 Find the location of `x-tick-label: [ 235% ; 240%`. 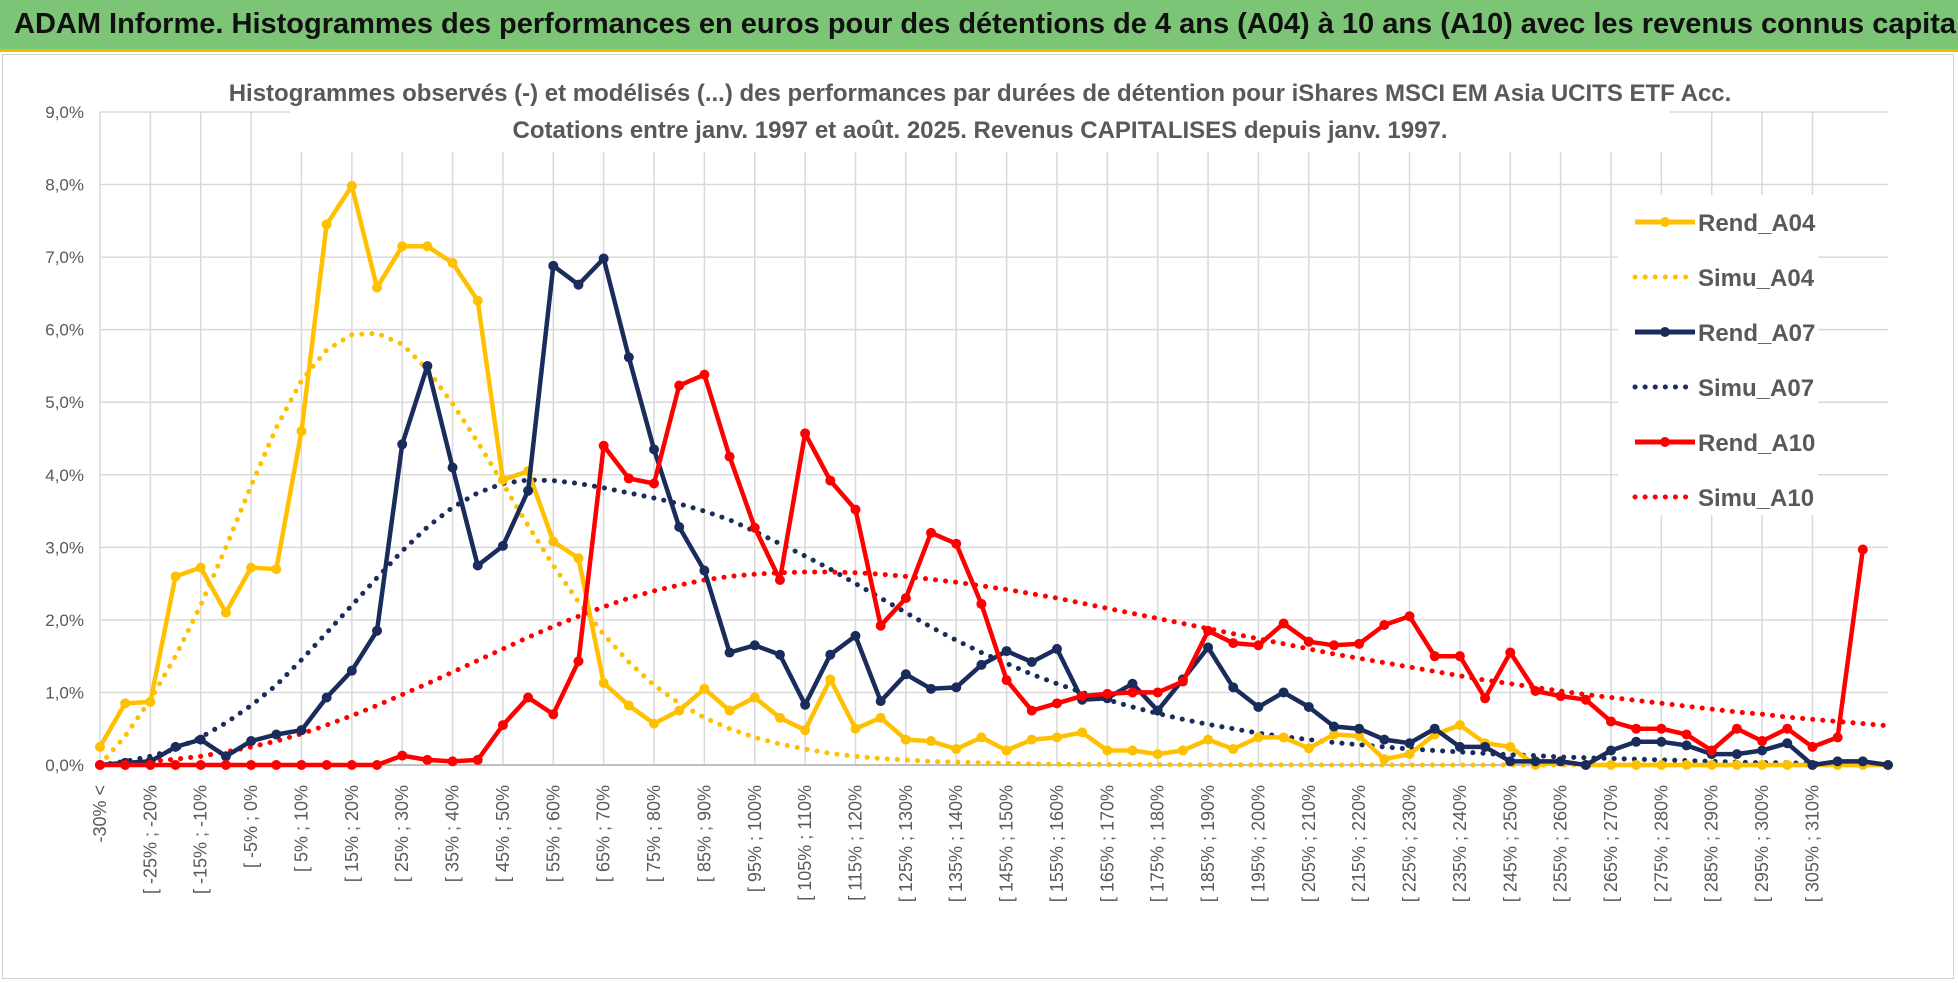

x-tick-label: [ 235% ; 240% is located at coordinates (1460, 843).